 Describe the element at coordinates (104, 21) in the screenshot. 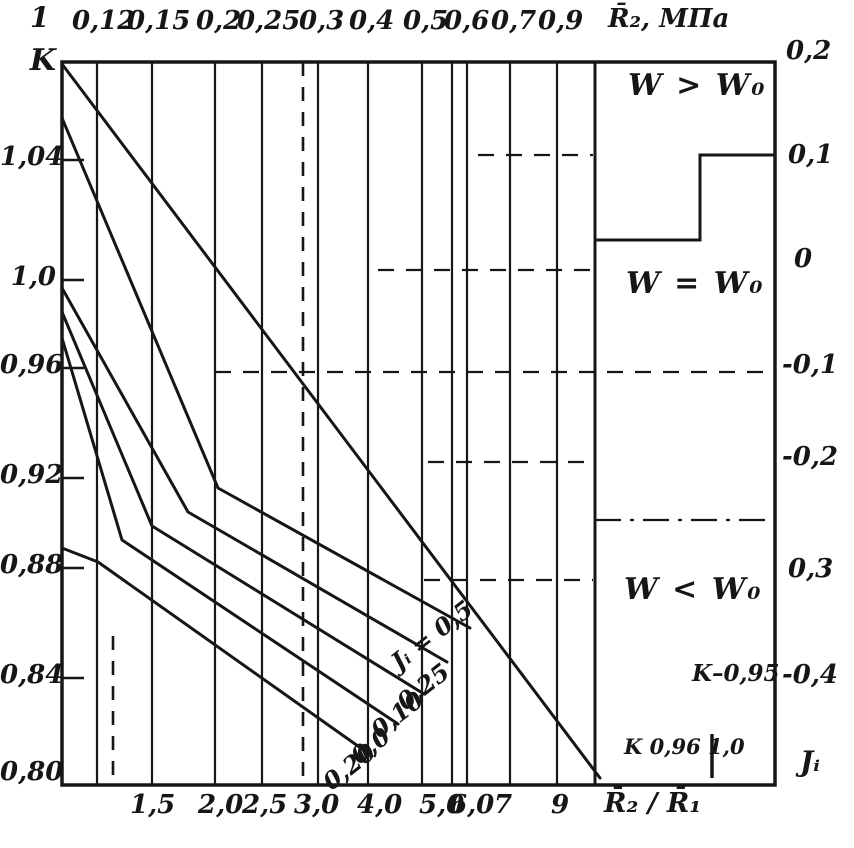

I see `top-axis-tick: 0,12` at that location.